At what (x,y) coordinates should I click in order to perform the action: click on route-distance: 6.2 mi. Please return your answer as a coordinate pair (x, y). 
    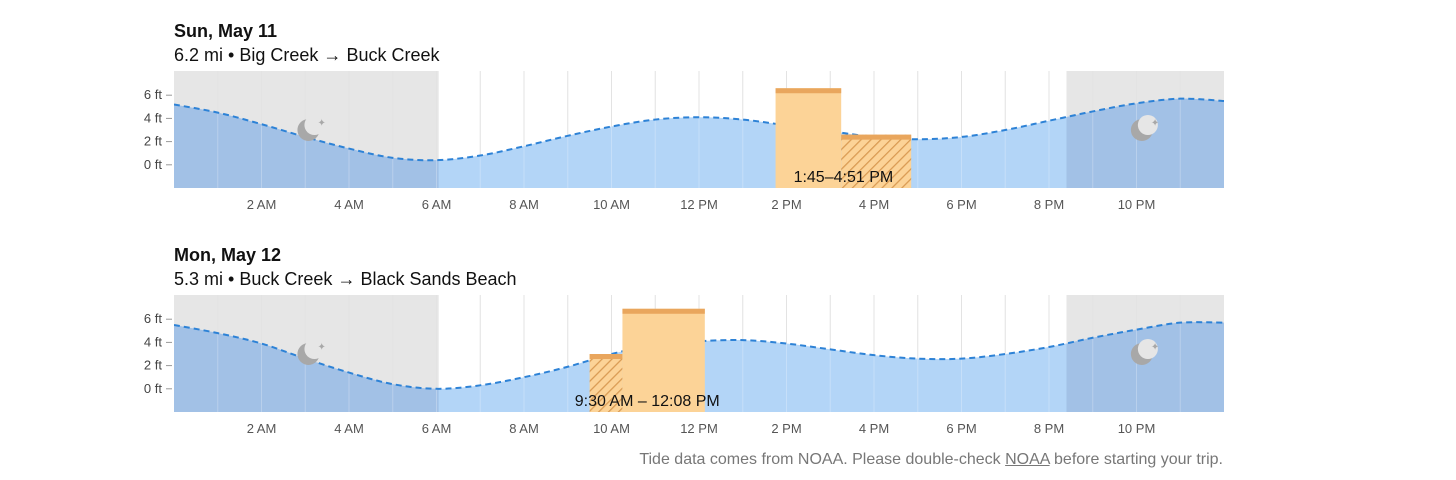
    Looking at the image, I should click on (199, 55).